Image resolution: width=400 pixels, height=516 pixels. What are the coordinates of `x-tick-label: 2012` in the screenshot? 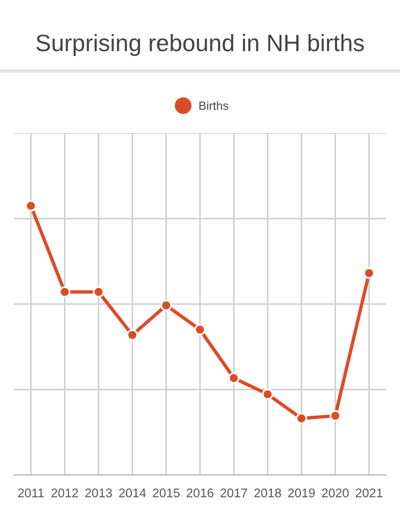 It's located at (64, 493).